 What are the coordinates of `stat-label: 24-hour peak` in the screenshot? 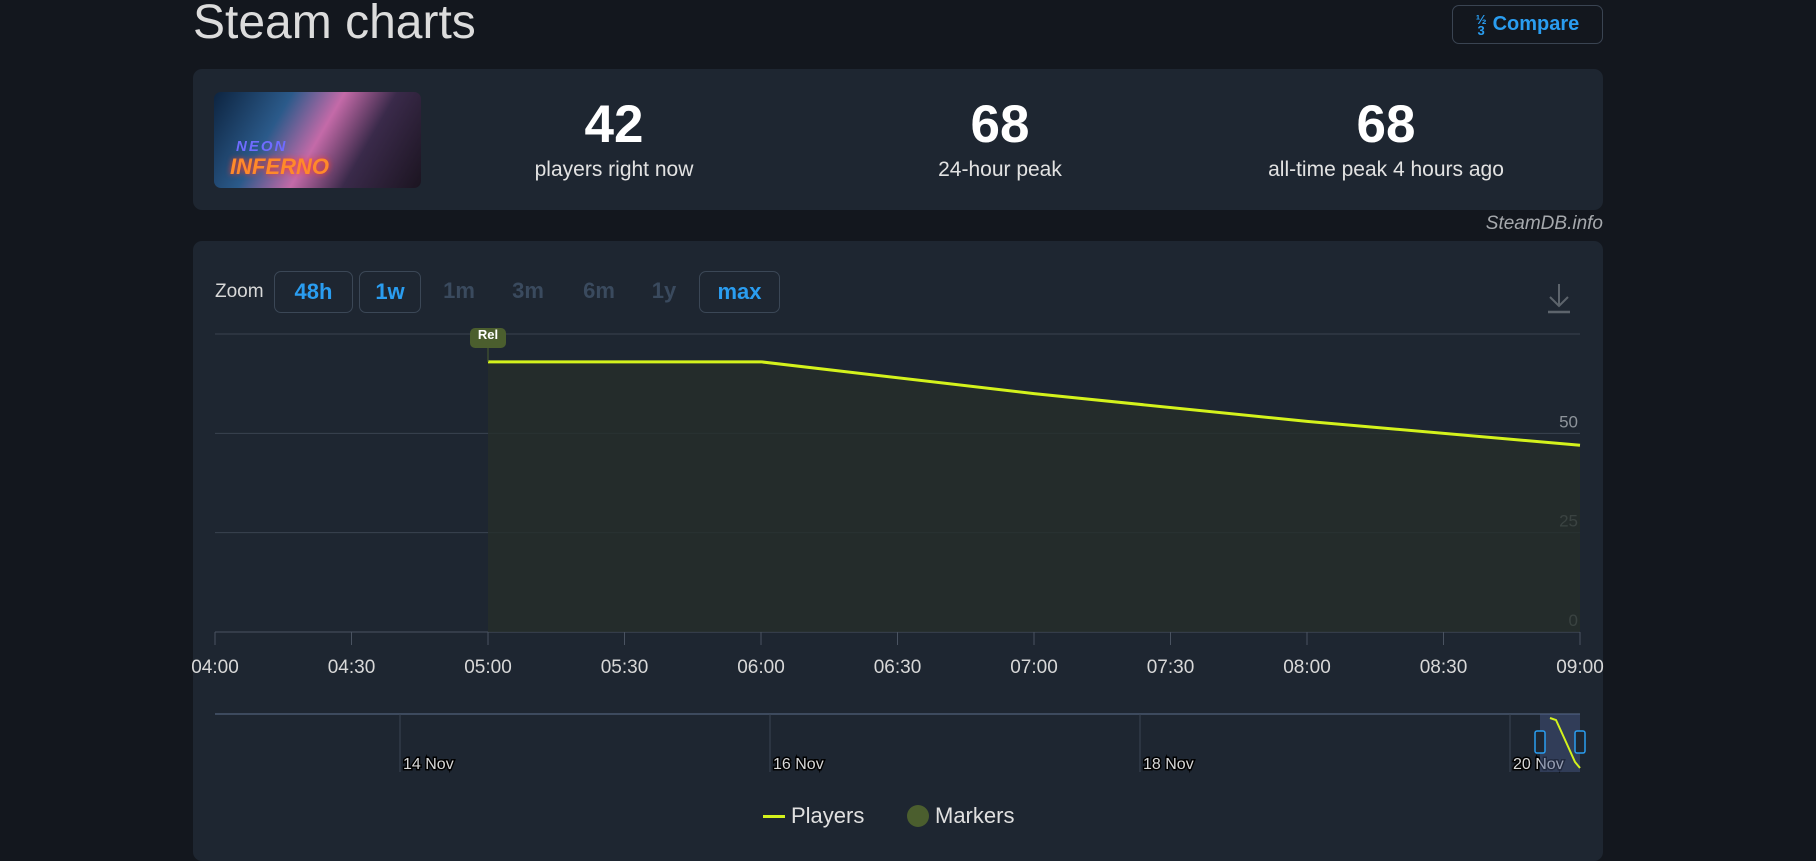 It's located at (1000, 169).